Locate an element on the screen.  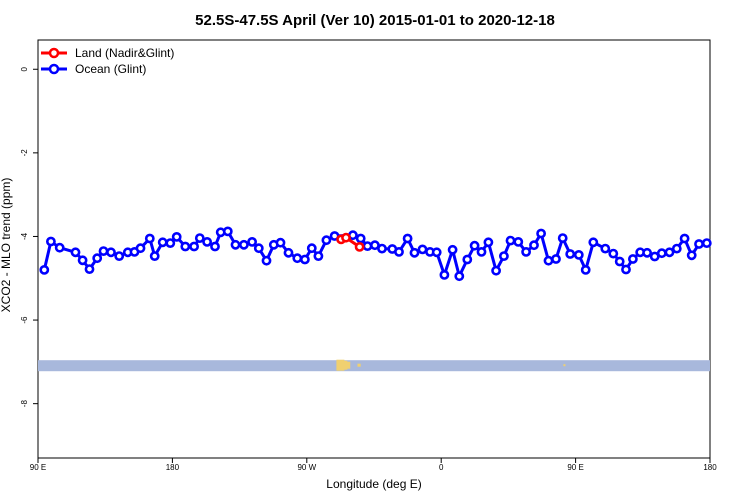
y-axis-ticks: 0 -2 -4 -6 -8 is located at coordinates (29, 236).